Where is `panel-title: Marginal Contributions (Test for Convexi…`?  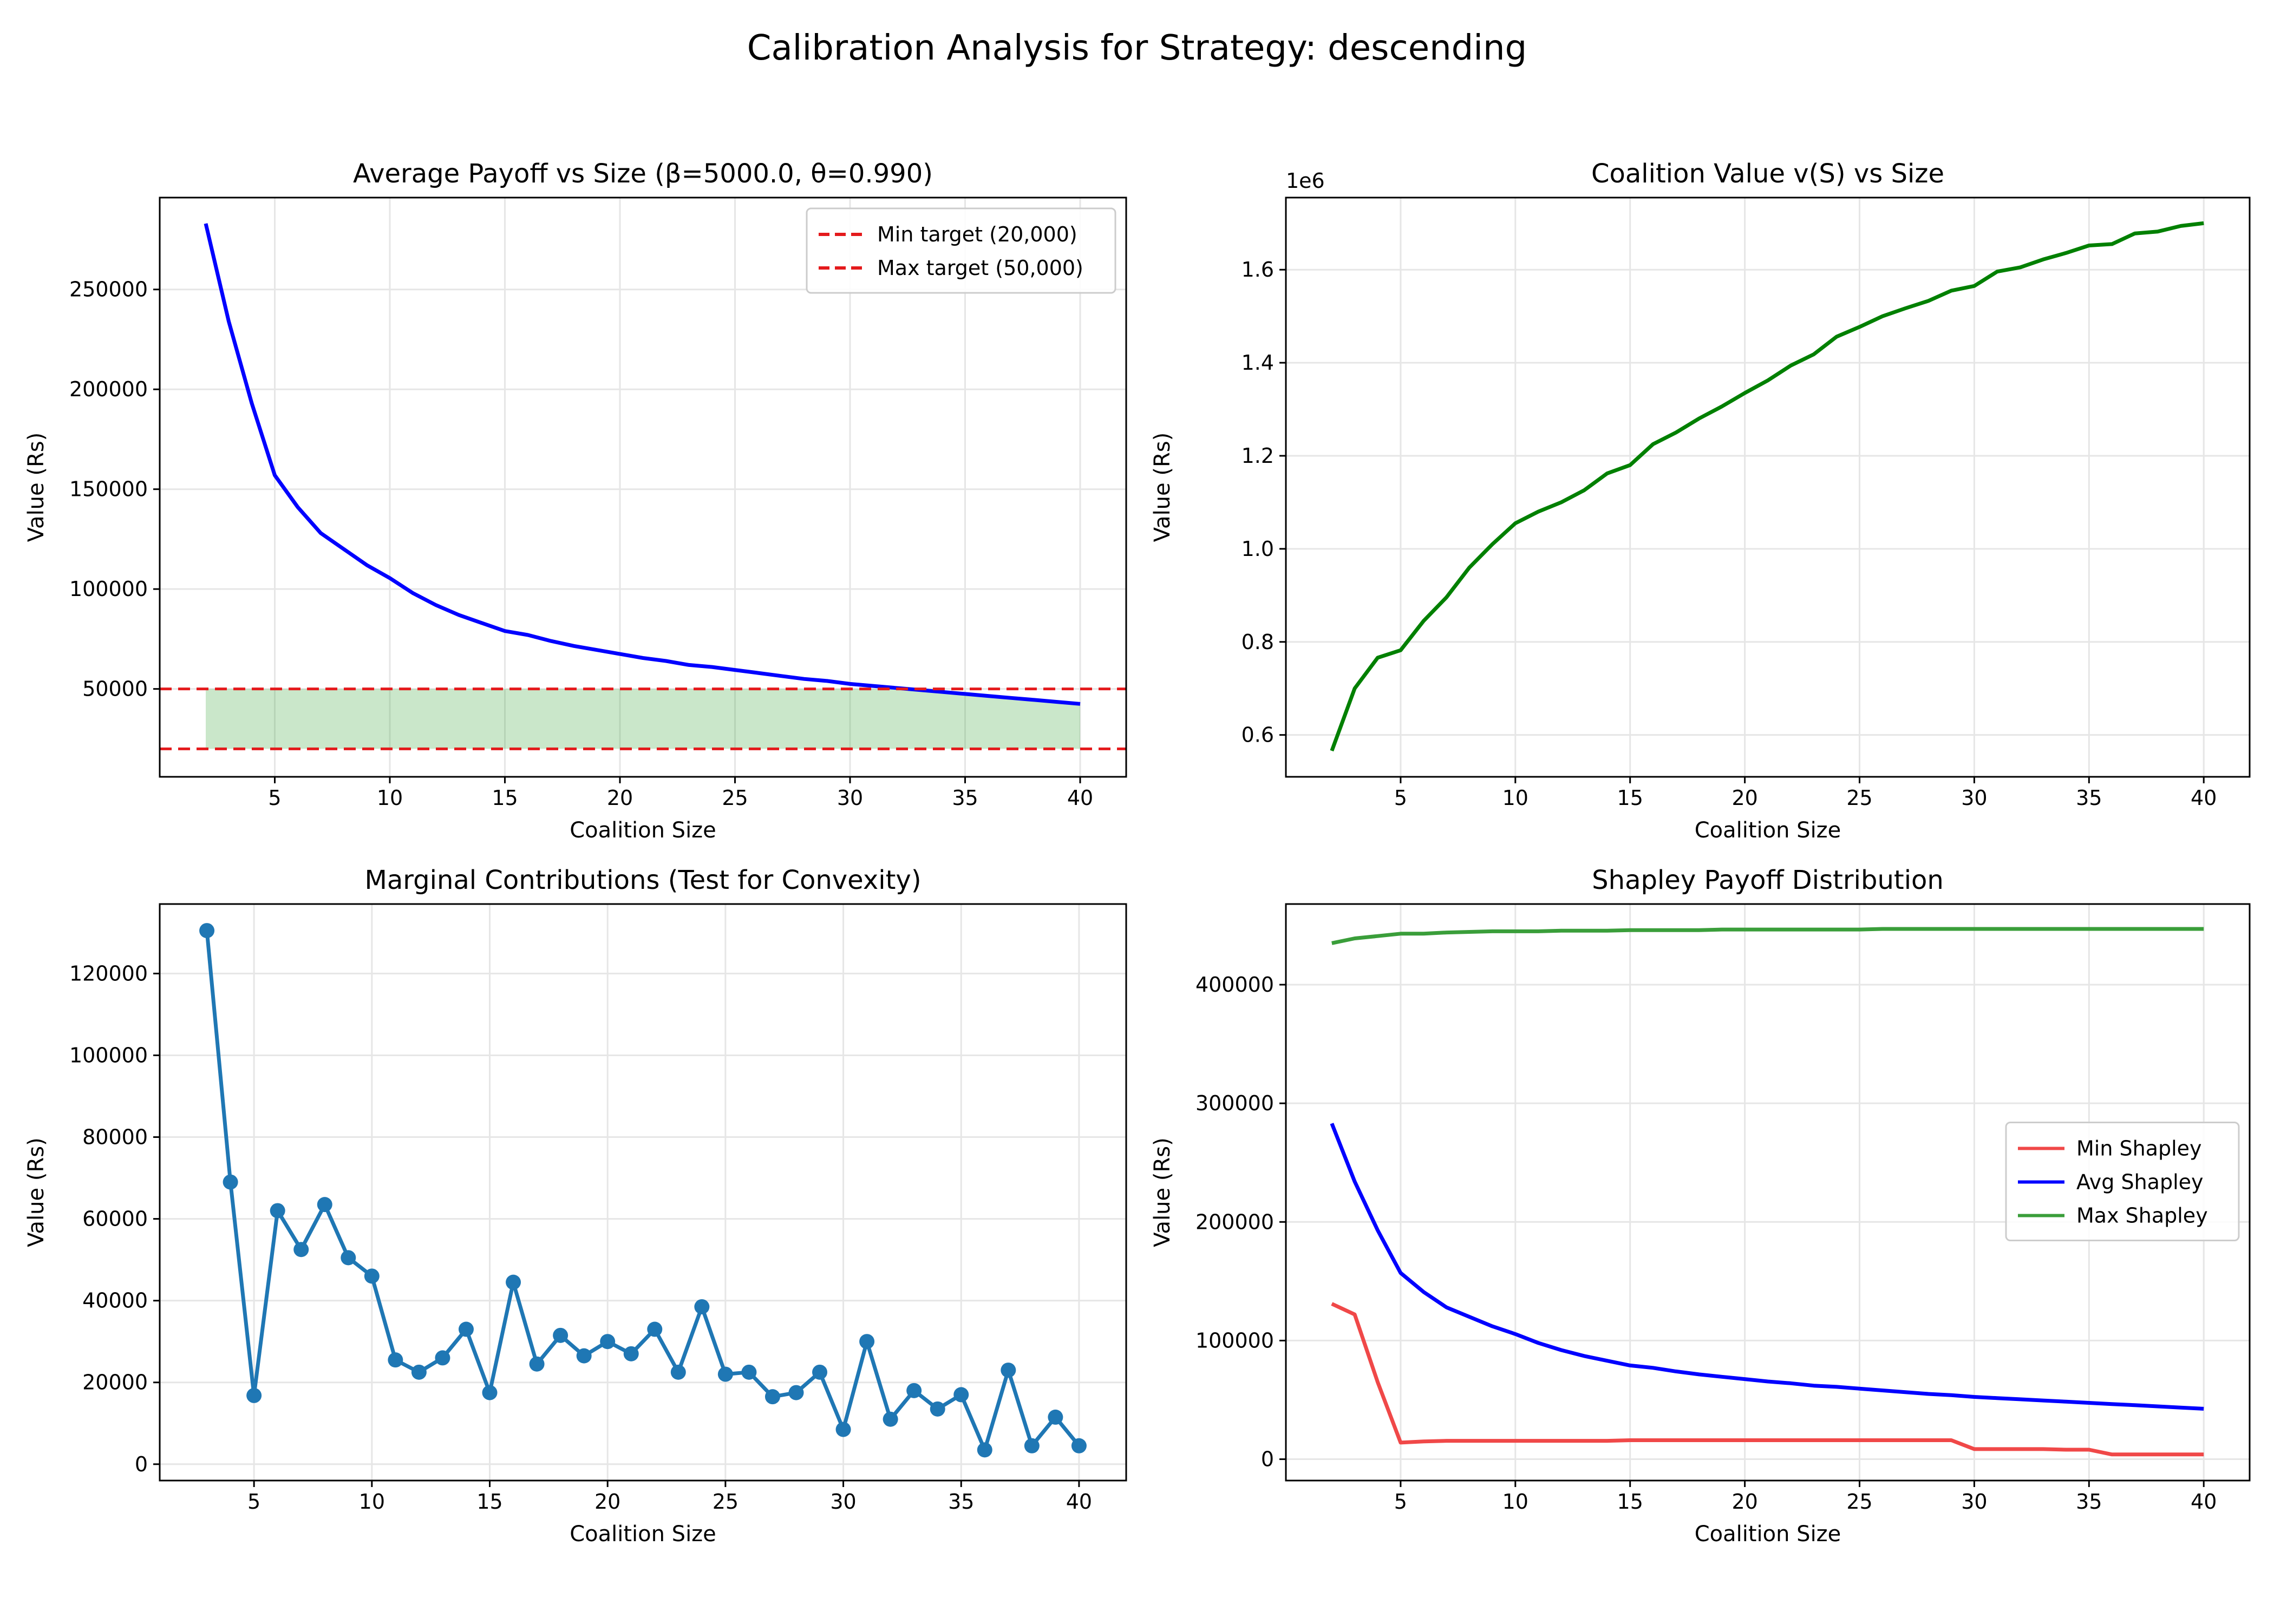 panel-title: Marginal Contributions (Test for Convexi… is located at coordinates (643, 880).